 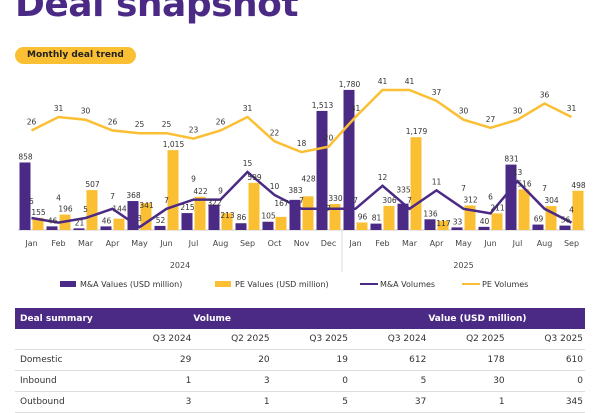 What do you see at coordinates (275, 186) in the screenshot?
I see `data-label-ma-volume: 10` at bounding box center [275, 186].